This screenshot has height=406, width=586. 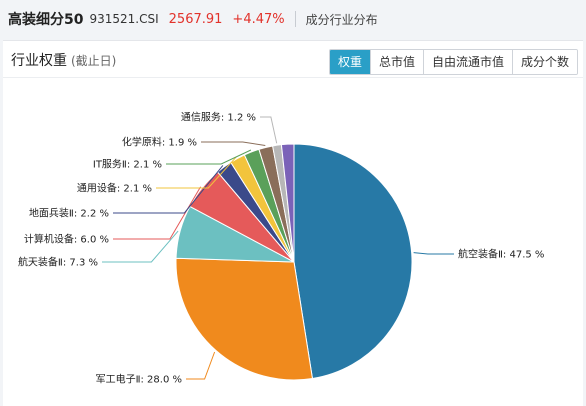 What do you see at coordinates (467, 62) in the screenshot?
I see `tab-free-float-market-cap: 自由流通市值` at bounding box center [467, 62].